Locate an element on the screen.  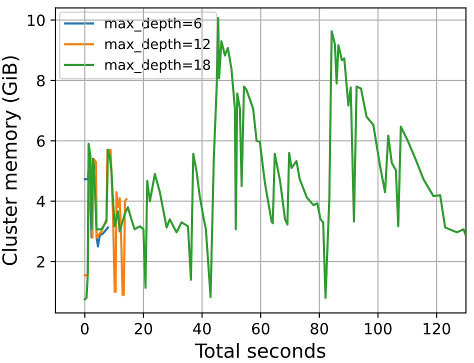
x-tick-label: 20 is located at coordinates (143, 328).